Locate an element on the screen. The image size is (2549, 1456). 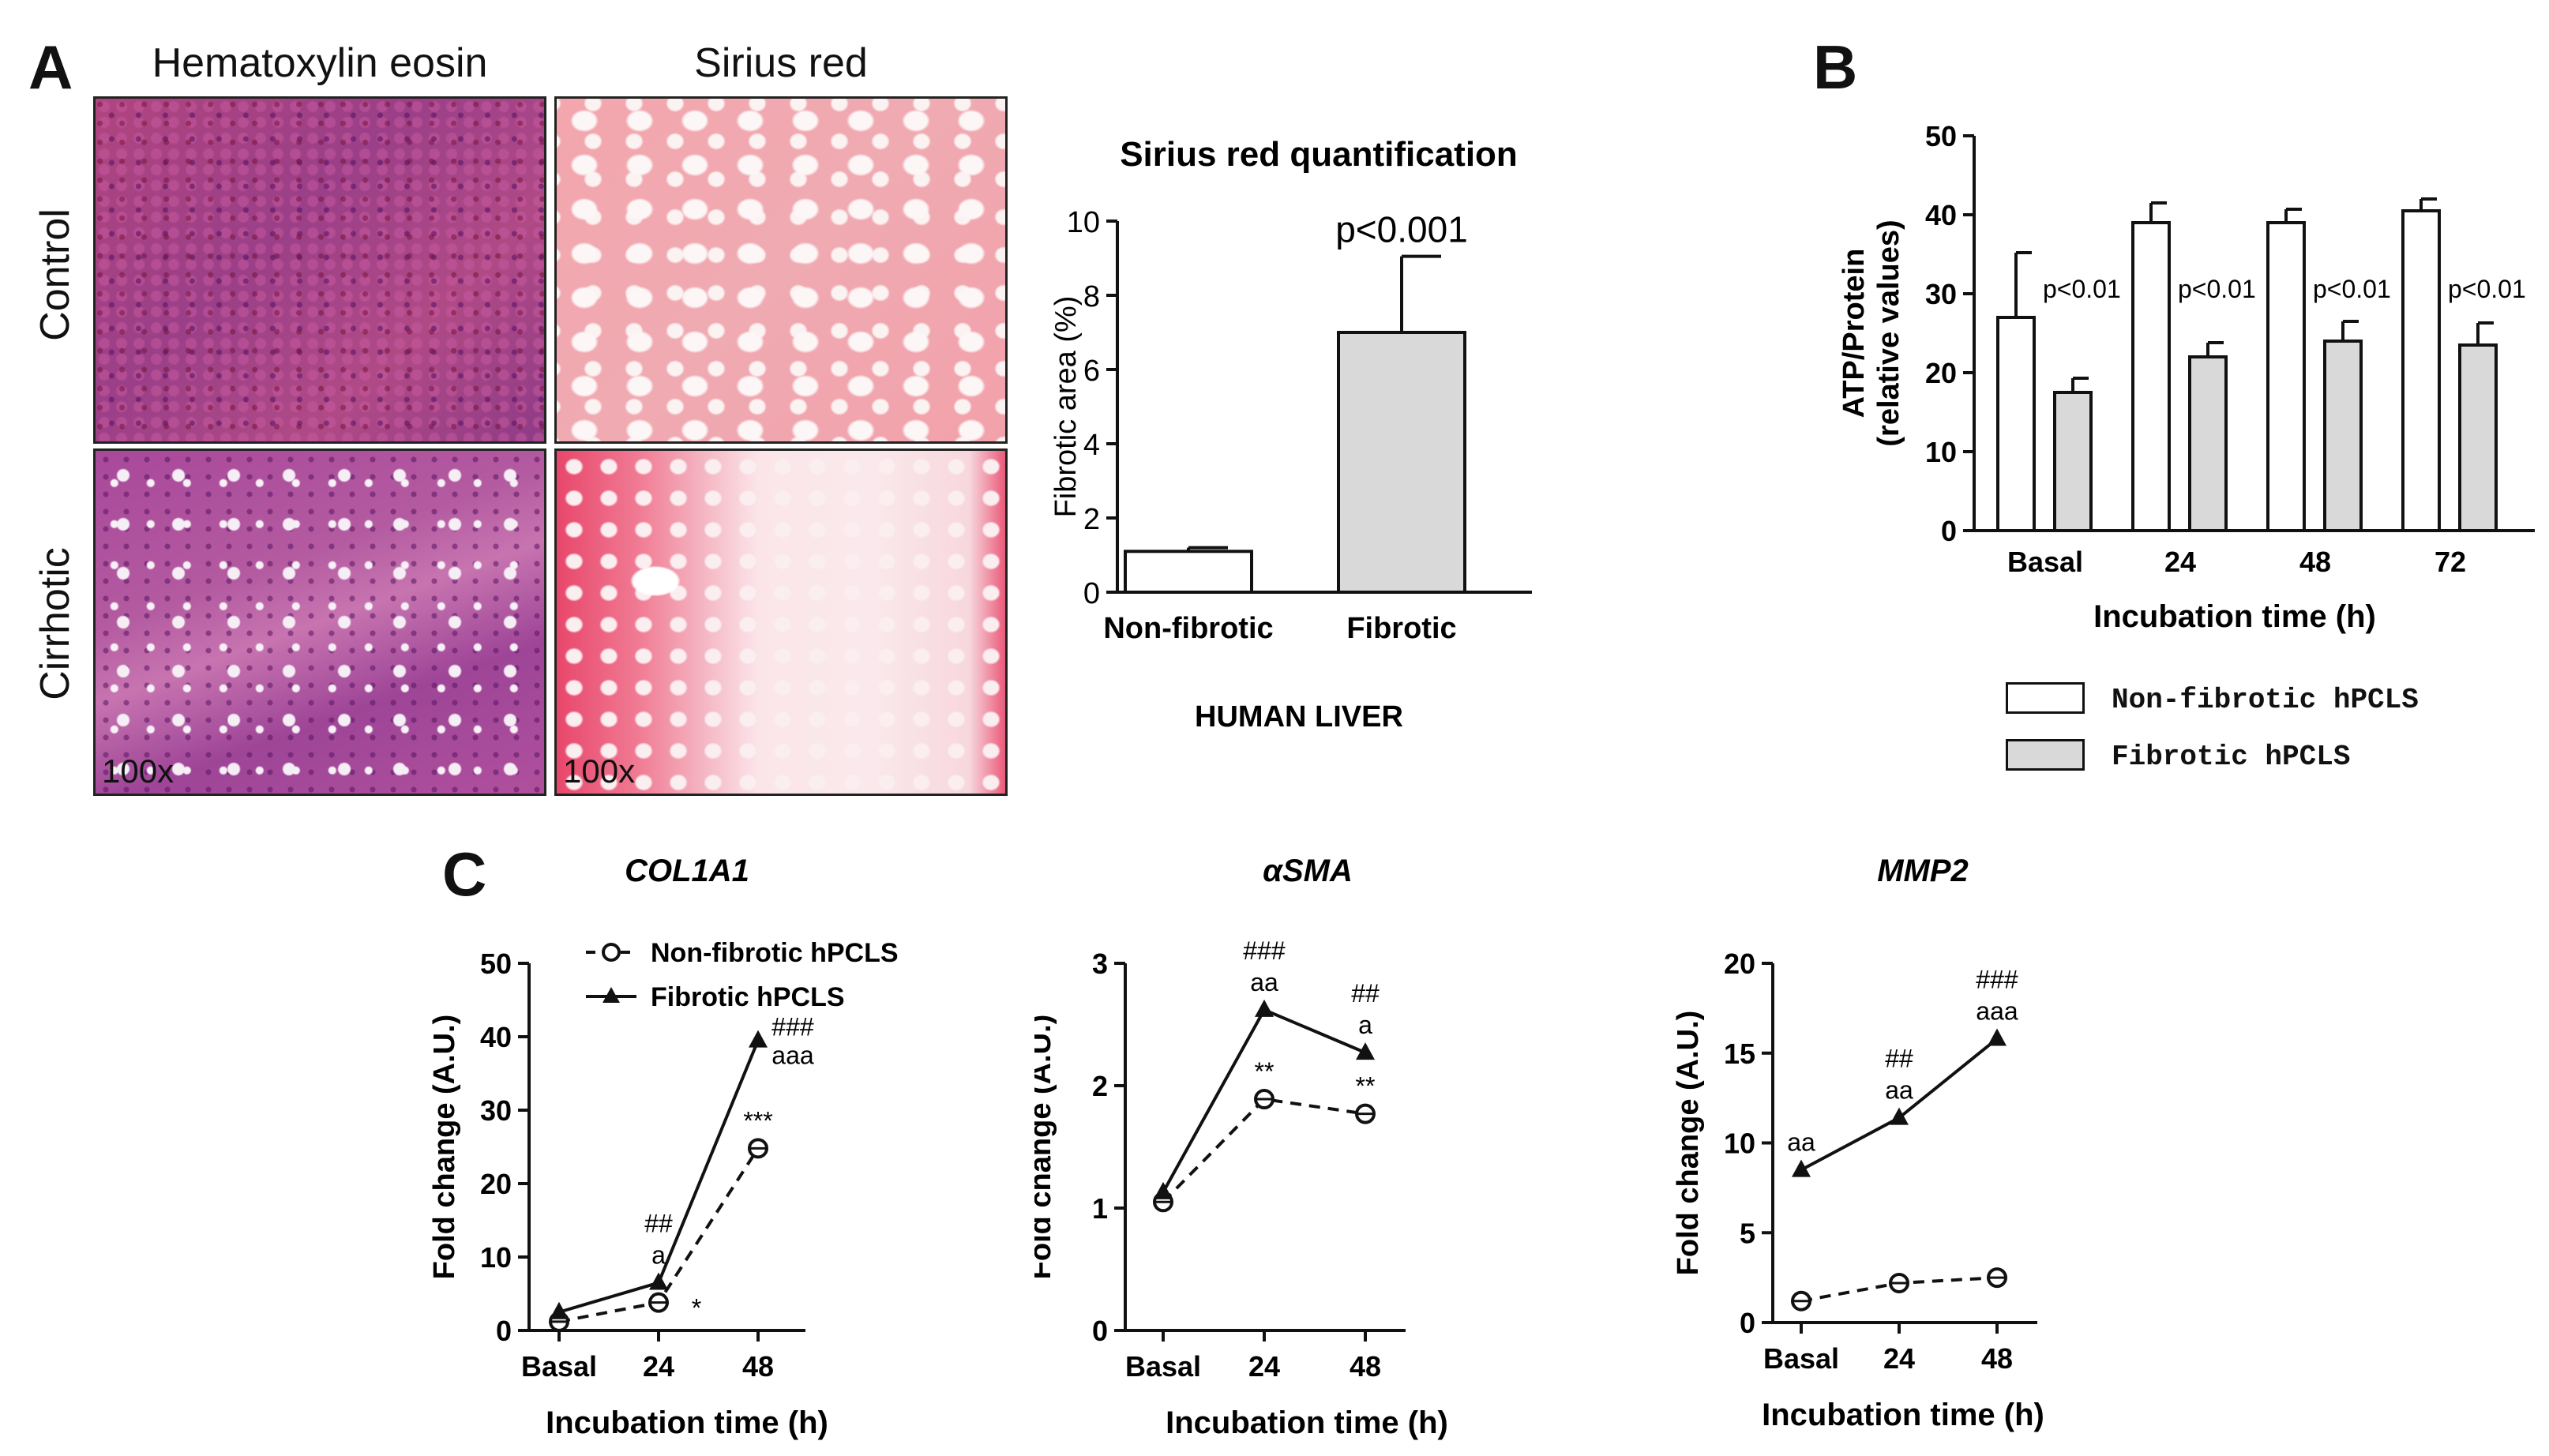
p-value-annotation: p<0.001 is located at coordinates (1401, 229).